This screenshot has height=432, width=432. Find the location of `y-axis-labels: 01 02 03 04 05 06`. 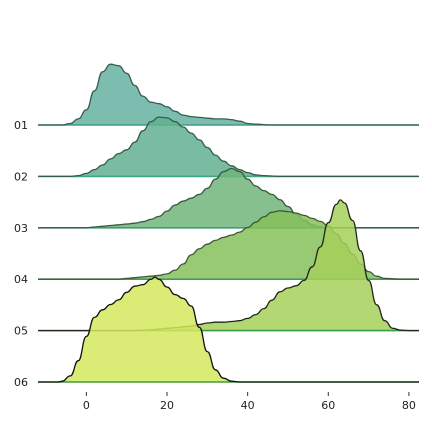

y-axis-labels: 01 02 03 04 05 06 is located at coordinates (21, 254).